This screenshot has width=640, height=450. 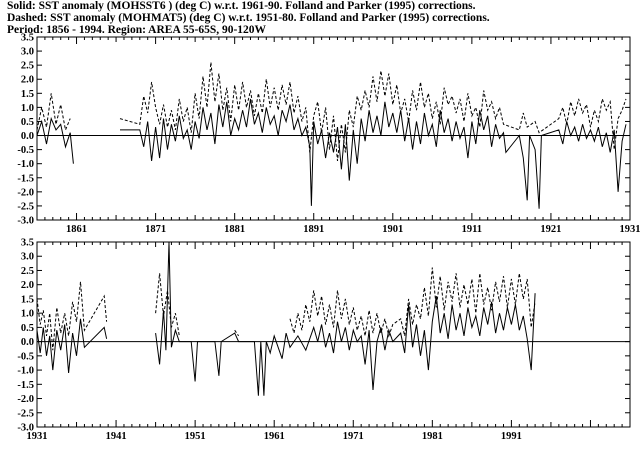 I want to click on panel2-ytick-label: -3.0, so click(x=25, y=428).